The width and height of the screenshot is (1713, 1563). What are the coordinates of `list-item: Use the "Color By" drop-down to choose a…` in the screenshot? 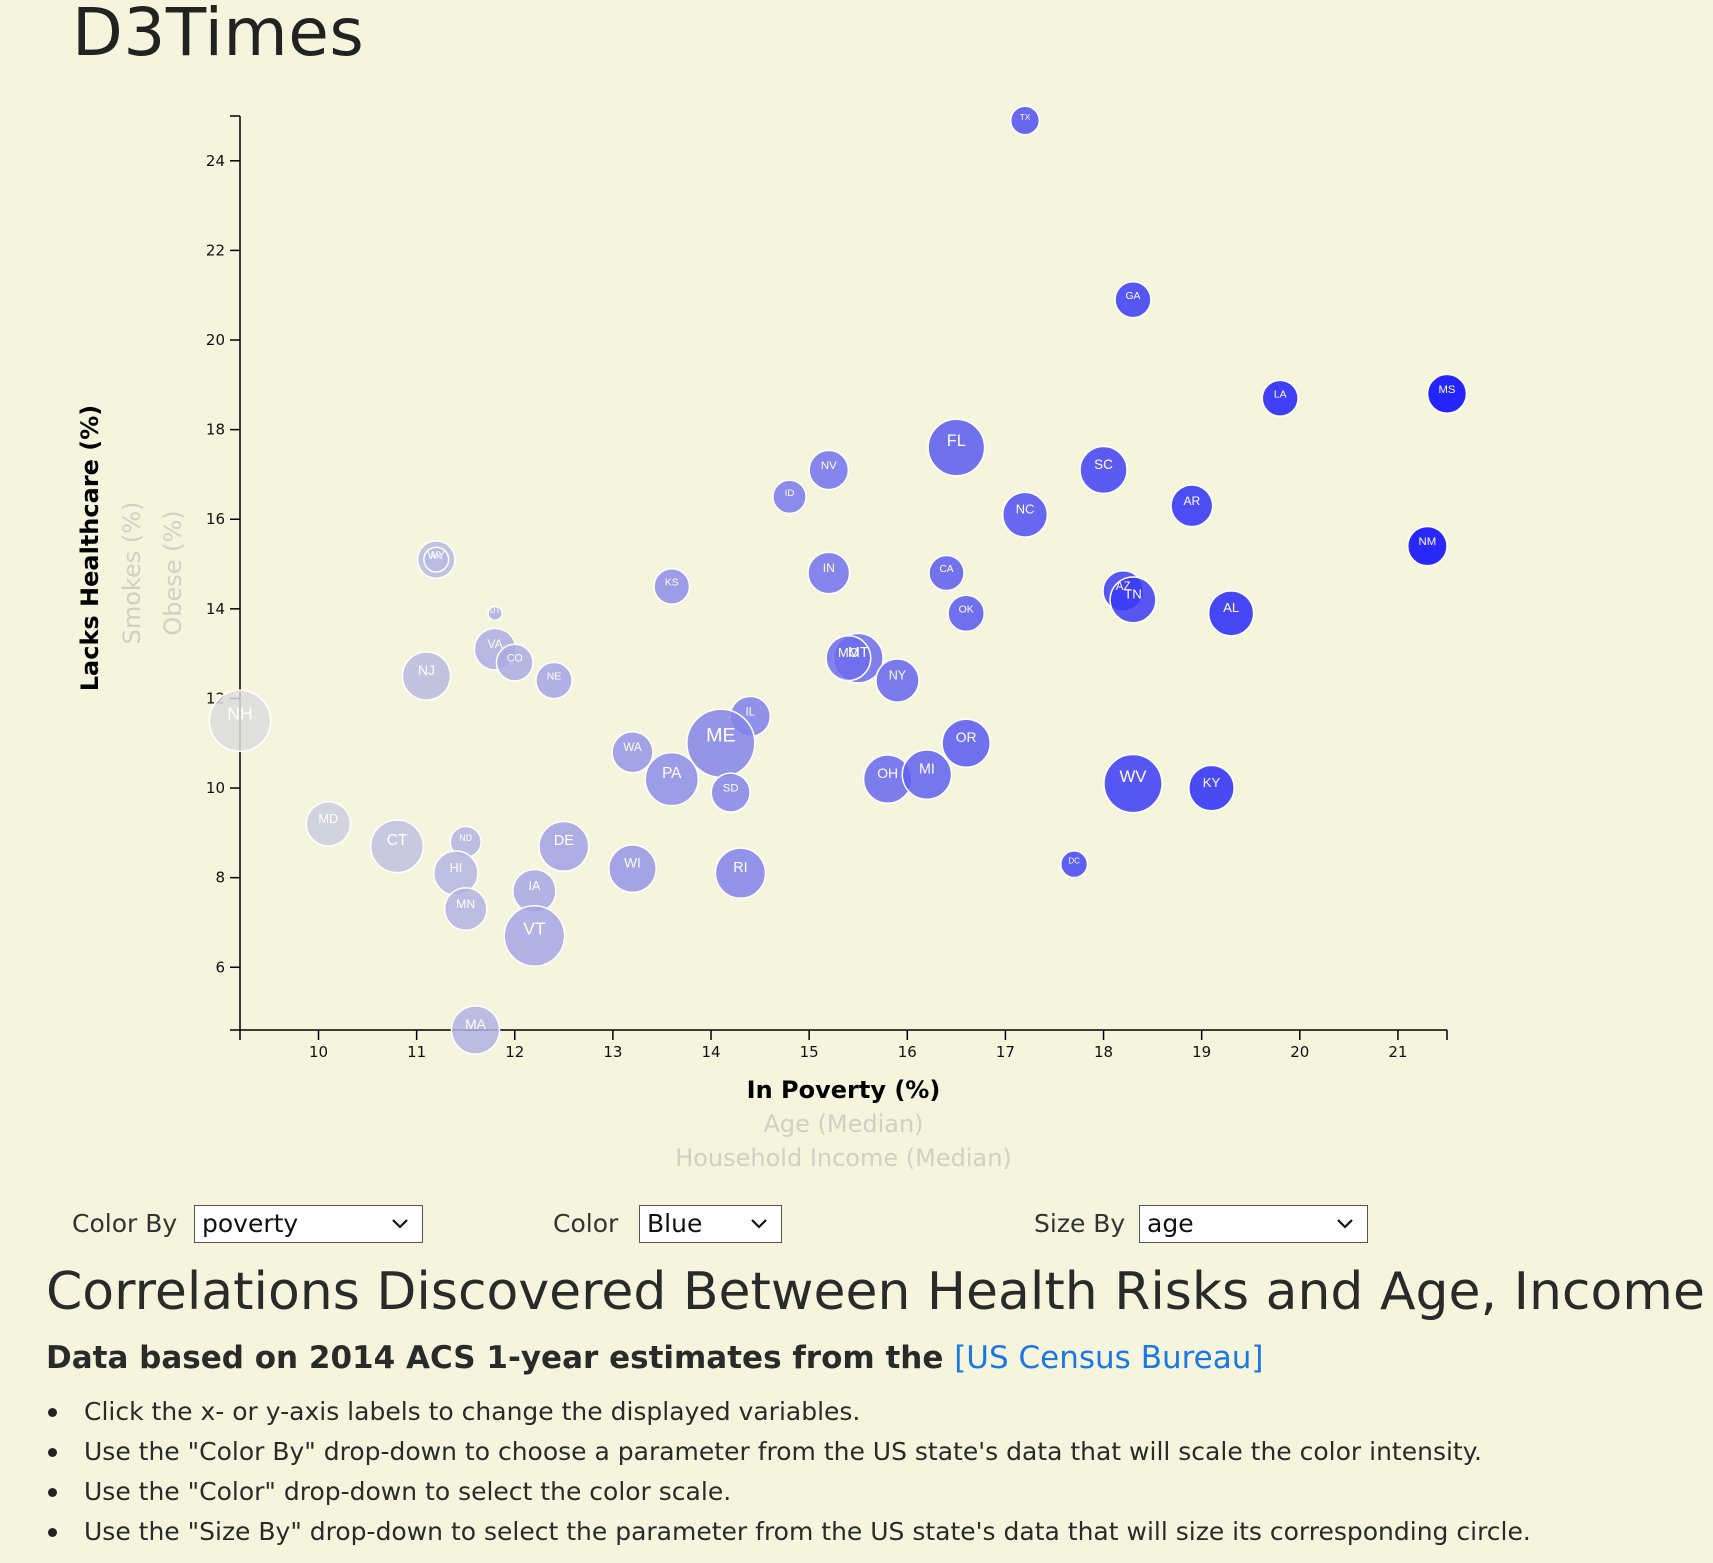 It's located at (788, 1452).